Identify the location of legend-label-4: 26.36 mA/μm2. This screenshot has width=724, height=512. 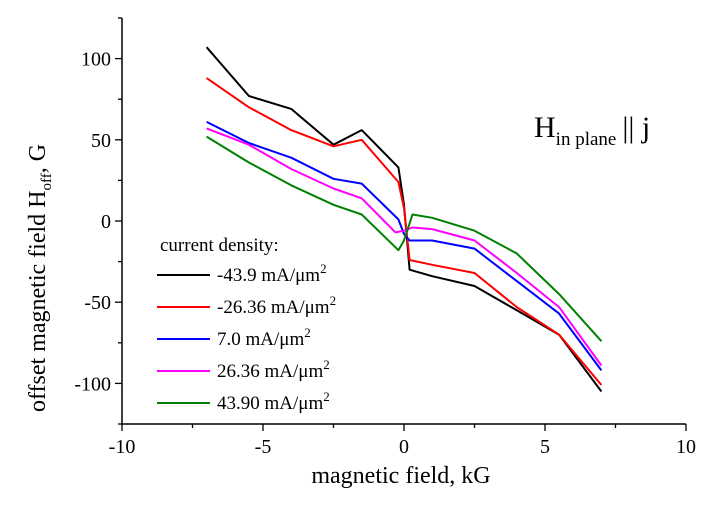
(273, 369).